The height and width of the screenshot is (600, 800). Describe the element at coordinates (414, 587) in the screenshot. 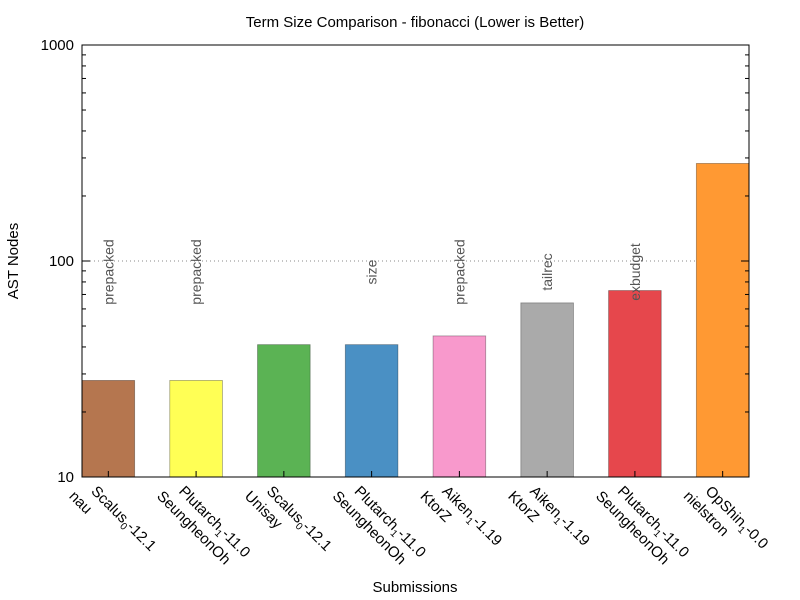

I see `x-axis-title: Submissions` at that location.